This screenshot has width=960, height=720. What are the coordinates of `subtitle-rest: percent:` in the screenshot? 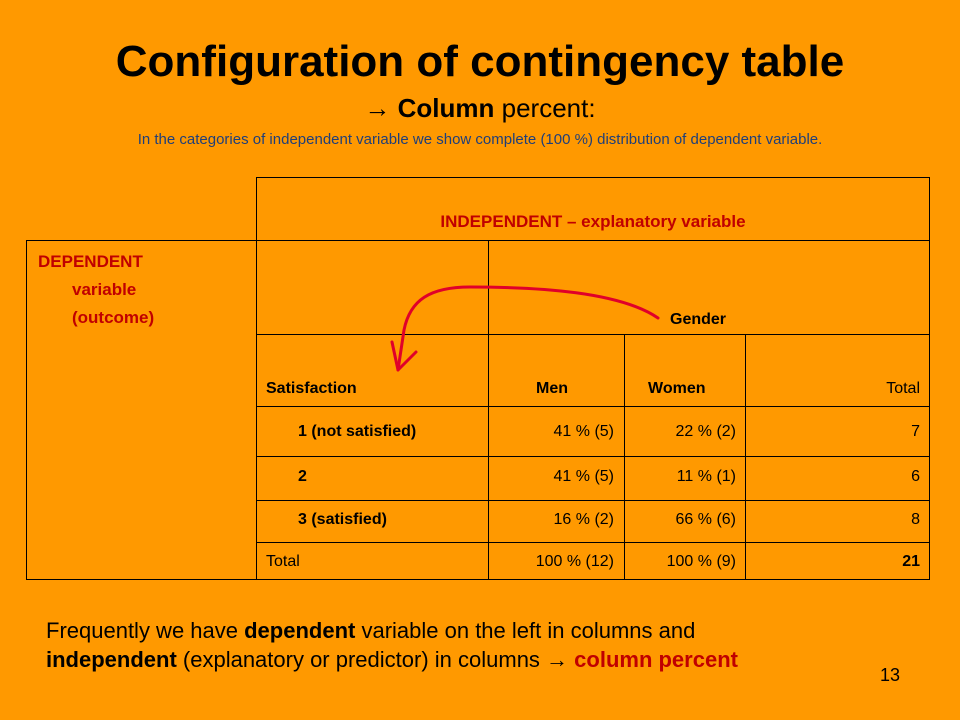 It's located at (545, 108).